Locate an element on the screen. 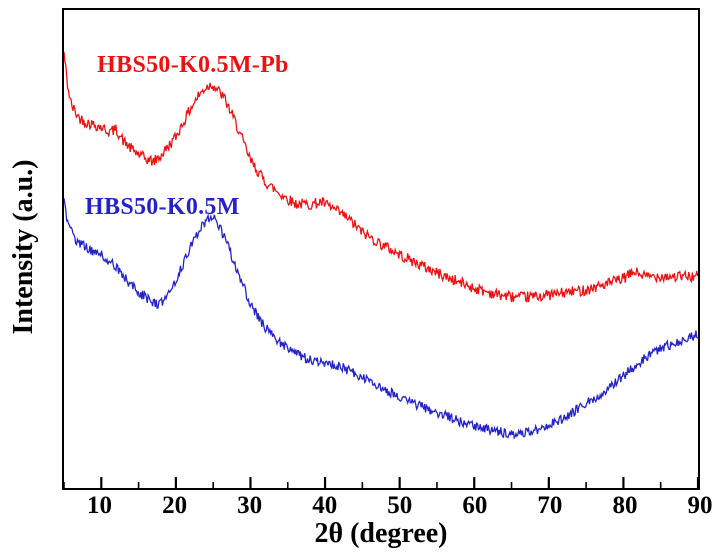 This screenshot has width=722, height=558. x-tick-label: 40 is located at coordinates (325, 505).